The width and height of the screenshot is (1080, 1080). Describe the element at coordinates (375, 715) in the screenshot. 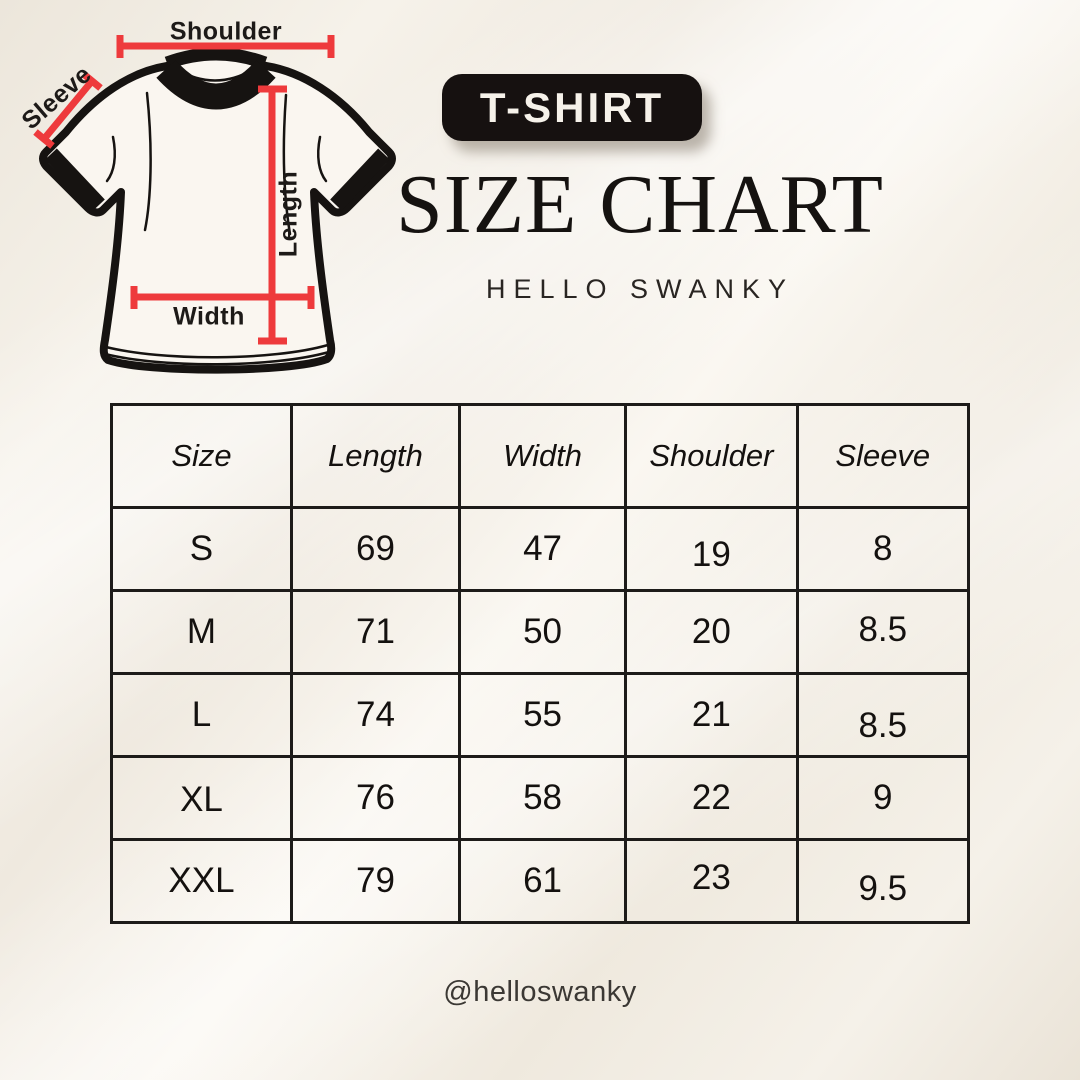

I see `cell-length: 74` at that location.